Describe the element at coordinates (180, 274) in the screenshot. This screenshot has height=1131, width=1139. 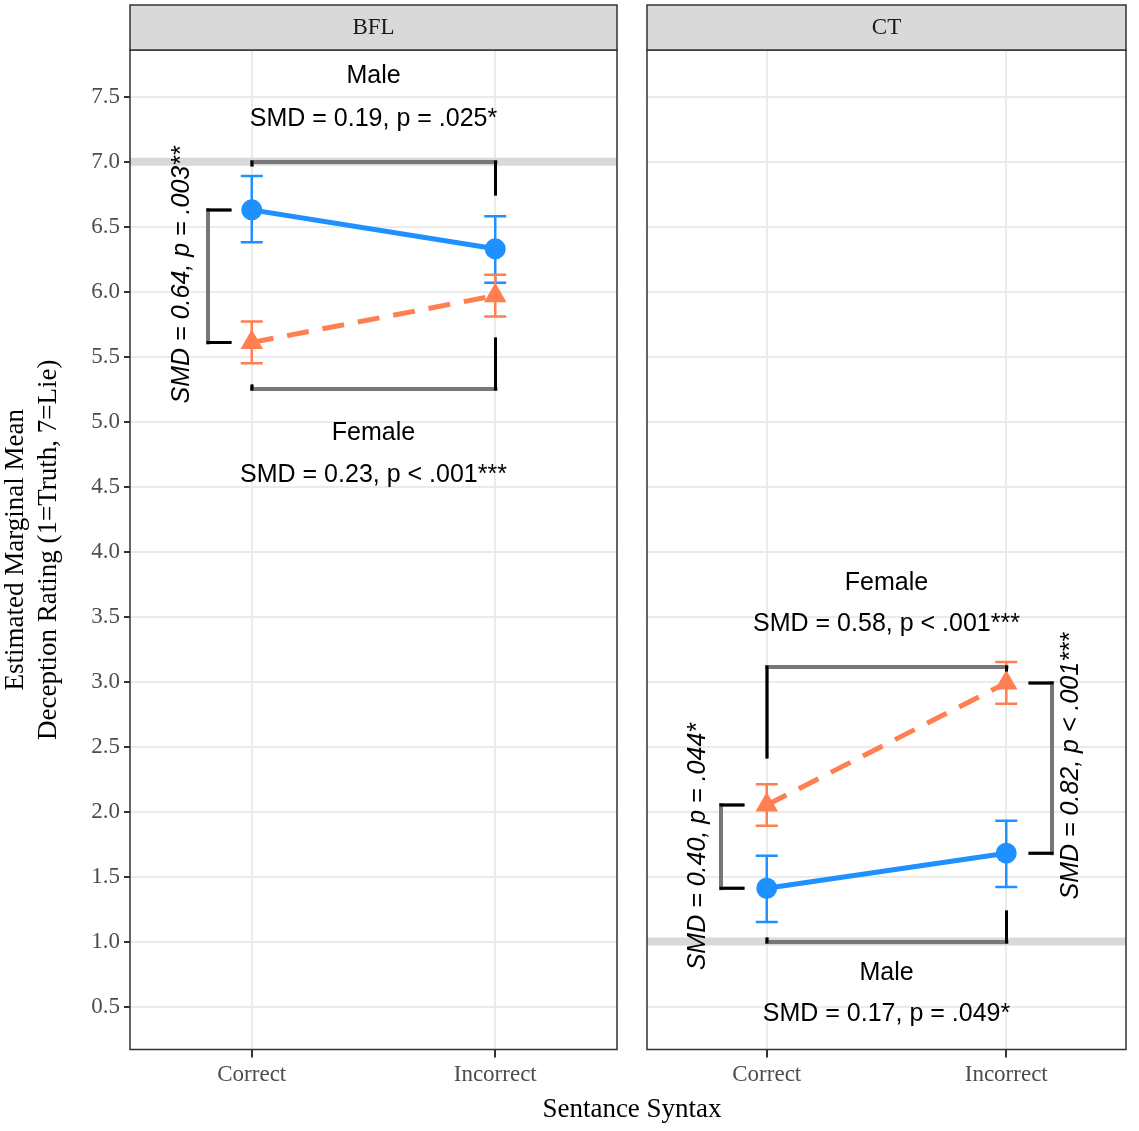
I see `annotation: SMD = 0.64, p = .003**` at that location.